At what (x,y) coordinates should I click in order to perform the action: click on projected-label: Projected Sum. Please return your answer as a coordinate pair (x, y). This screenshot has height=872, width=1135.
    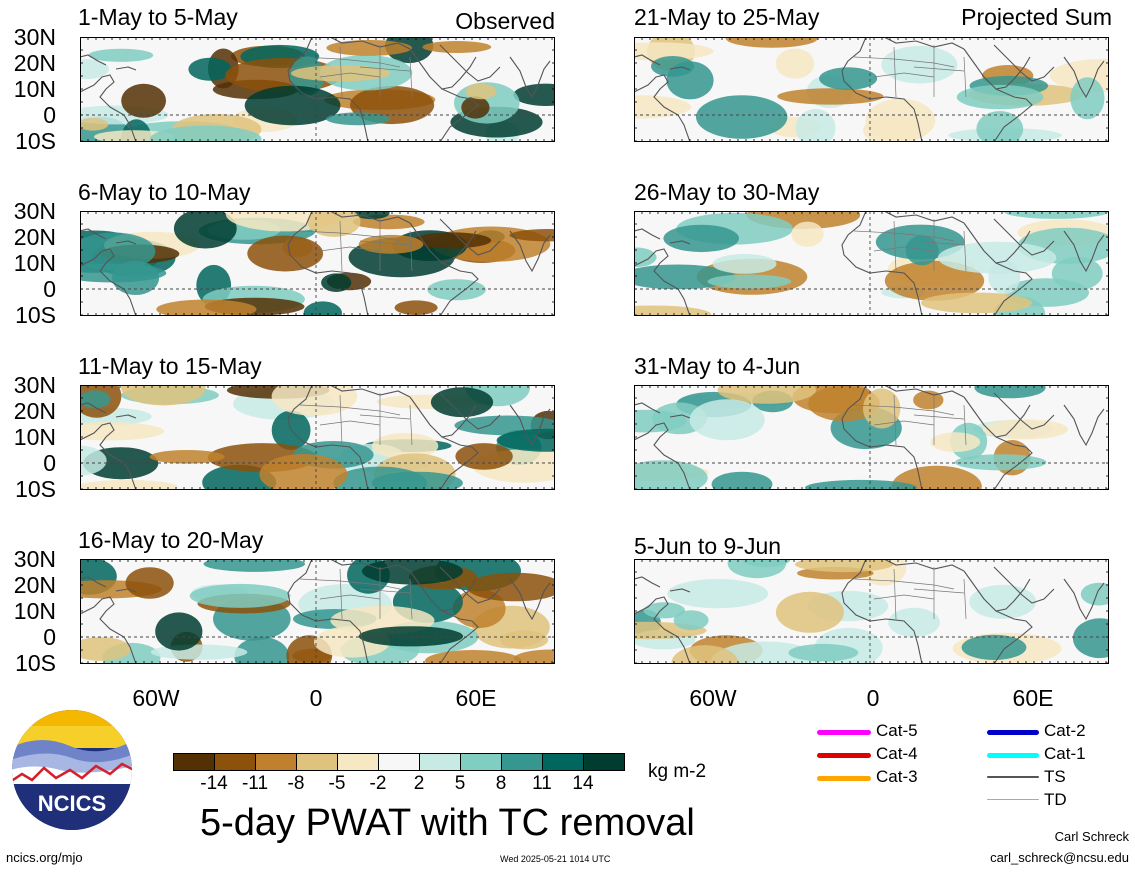
    Looking at the image, I should click on (1036, 17).